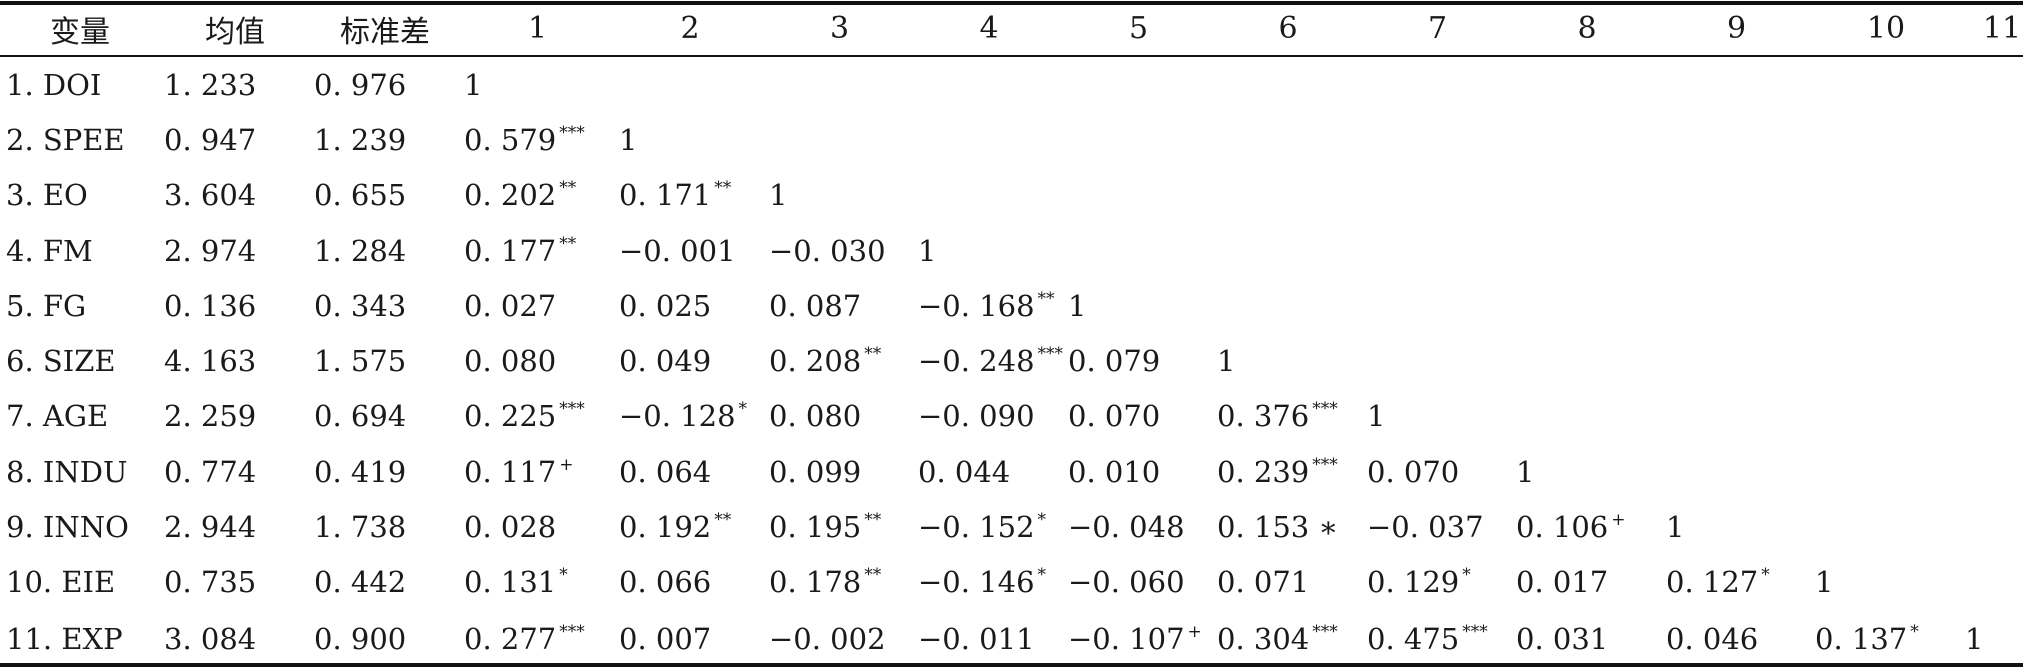  Describe the element at coordinates (677, 250) in the screenshot. I see `coefficient-value: −0. 001` at that location.